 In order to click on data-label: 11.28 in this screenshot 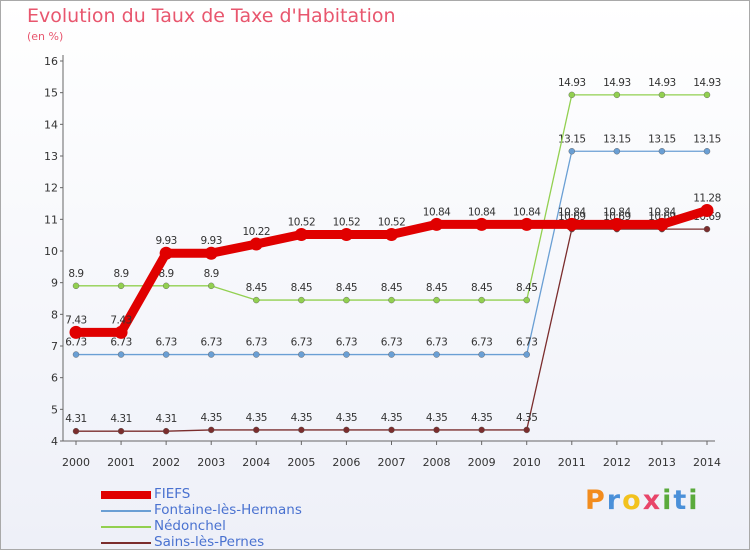, I will do `click(707, 198)`.